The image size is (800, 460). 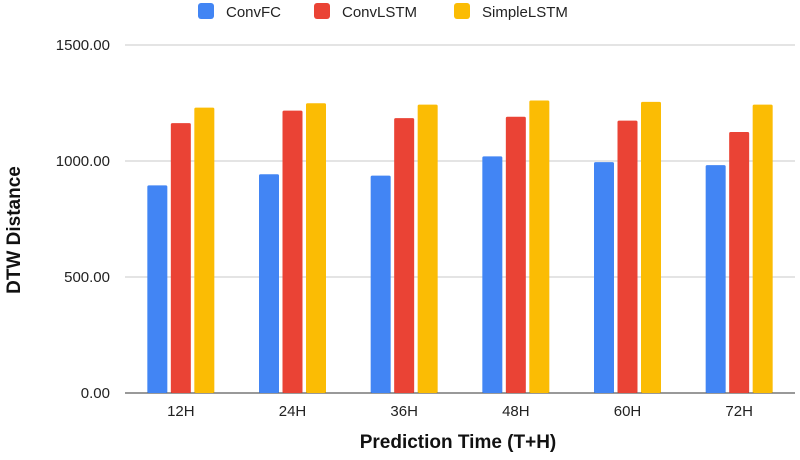 What do you see at coordinates (462, 11) in the screenshot?
I see `legend-swatch-simplelstm` at bounding box center [462, 11].